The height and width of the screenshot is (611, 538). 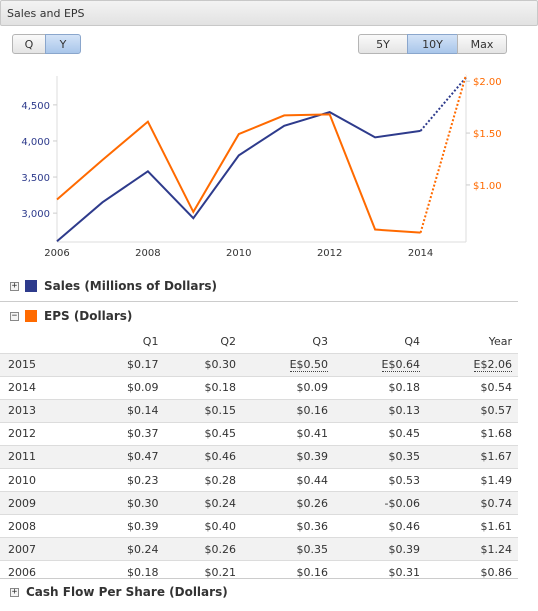 What do you see at coordinates (259, 387) in the screenshot?
I see `table-row: 2014 $0.09 $0.18 $0.09 $0.18 $0.54` at bounding box center [259, 387].